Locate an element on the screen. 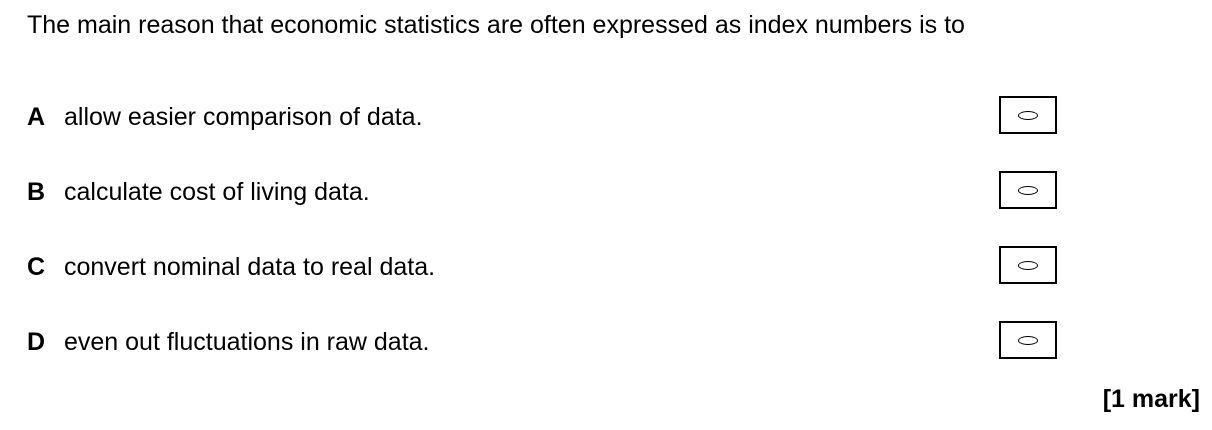  option-d: D even out fluctuations in raw data. is located at coordinates (547, 342).